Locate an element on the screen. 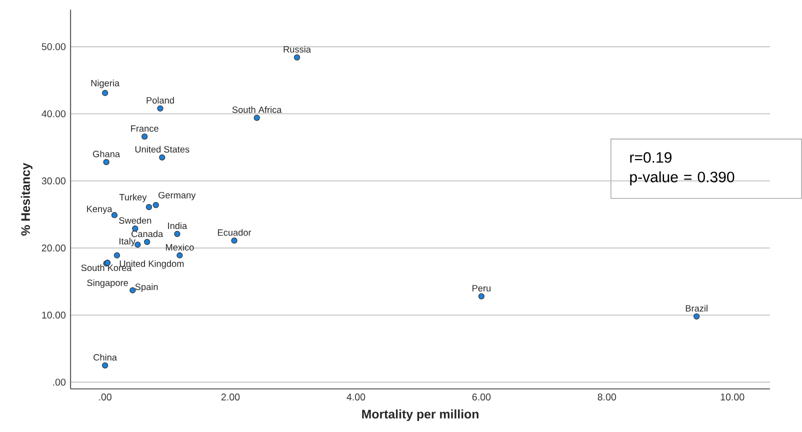 This screenshot has height=432, width=802. annotation: Italy is located at coordinates (128, 242).